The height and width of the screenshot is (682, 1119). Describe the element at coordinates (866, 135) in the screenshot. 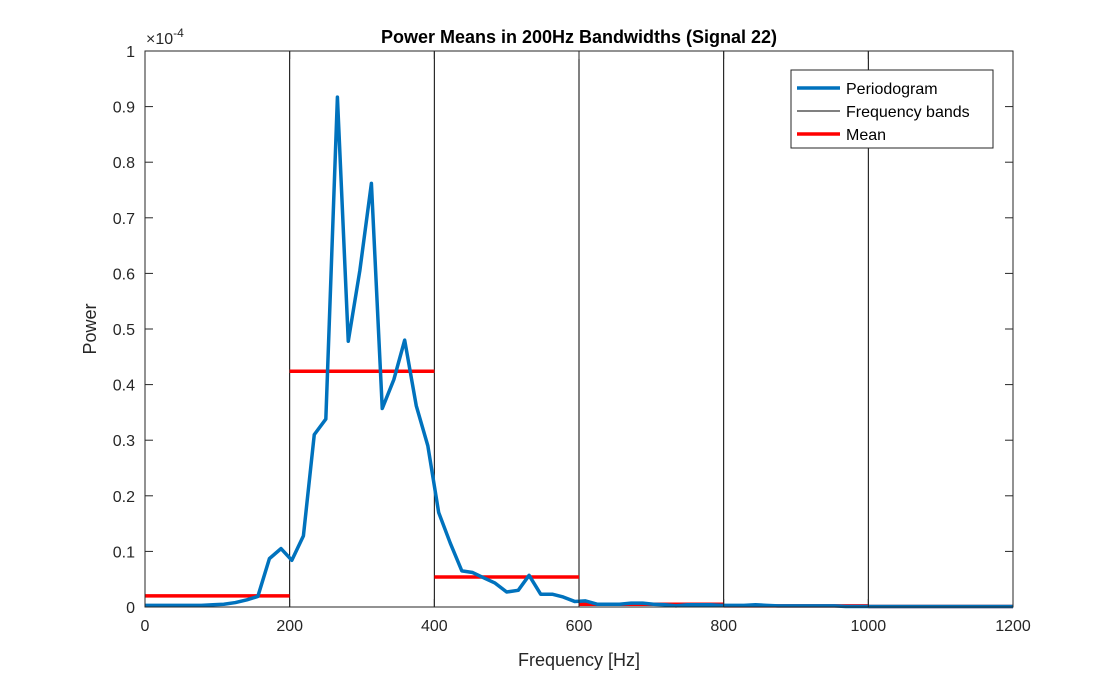

I see `legend-label-mean: Mean` at that location.